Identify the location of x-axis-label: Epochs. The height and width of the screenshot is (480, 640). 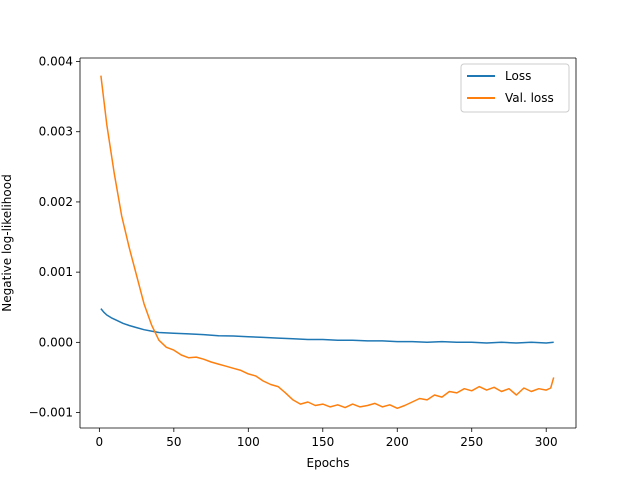
(328, 463).